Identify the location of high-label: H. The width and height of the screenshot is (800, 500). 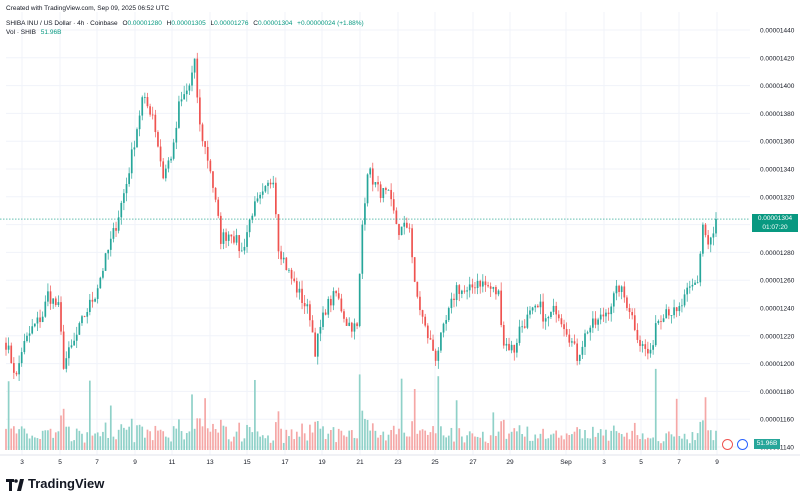
(169, 23).